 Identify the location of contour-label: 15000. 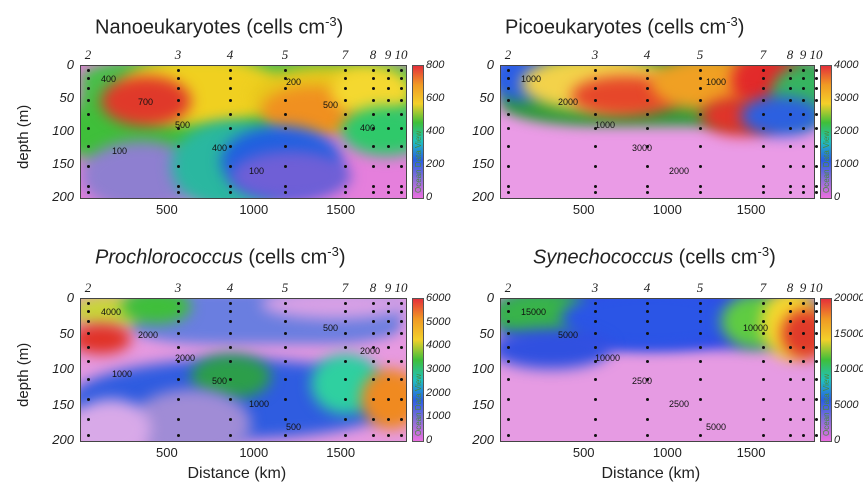
(534, 312).